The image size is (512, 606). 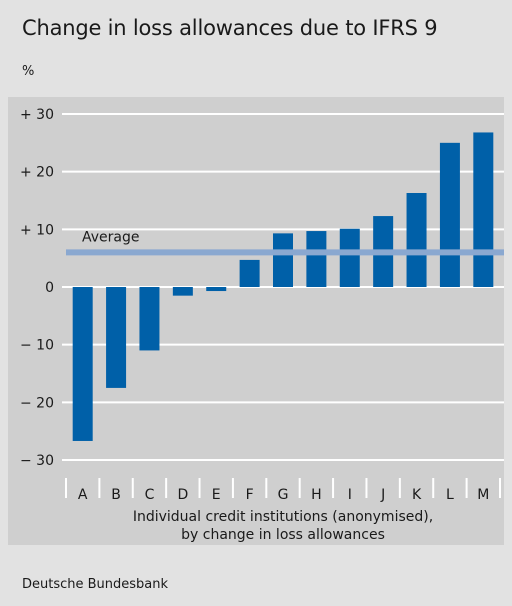 What do you see at coordinates (417, 495) in the screenshot?
I see `x-tick-label: K` at bounding box center [417, 495].